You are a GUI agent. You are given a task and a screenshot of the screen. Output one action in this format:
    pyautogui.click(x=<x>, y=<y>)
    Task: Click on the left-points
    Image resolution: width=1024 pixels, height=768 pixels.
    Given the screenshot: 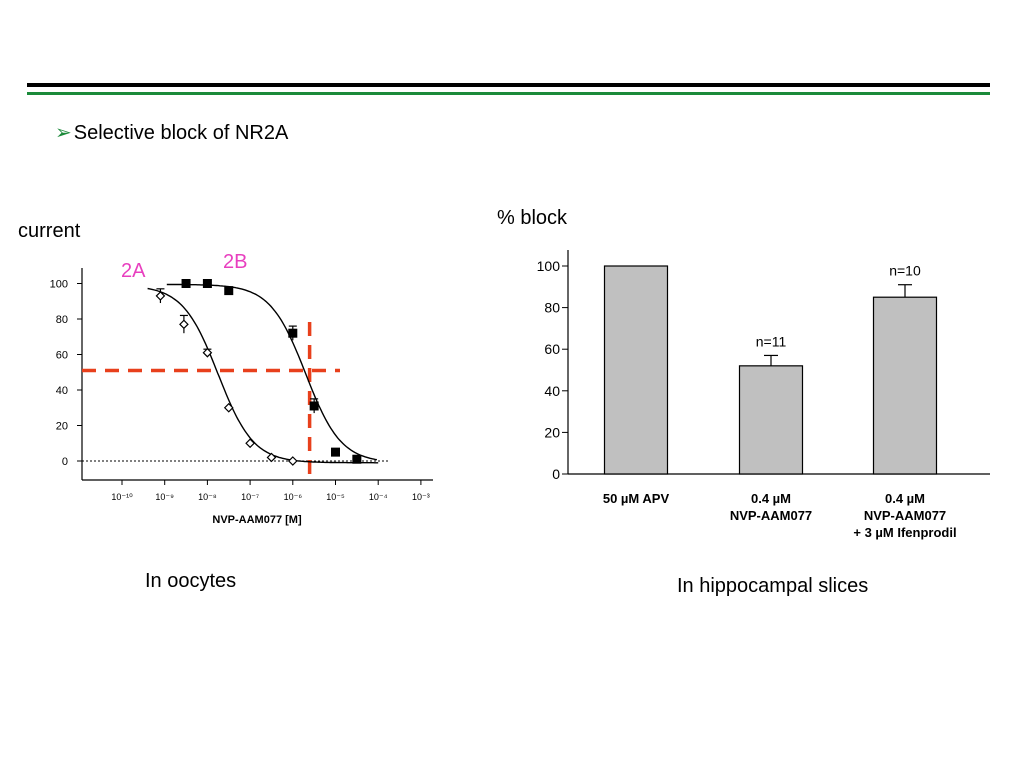 What is the action you would take?
    pyautogui.click(x=258, y=372)
    